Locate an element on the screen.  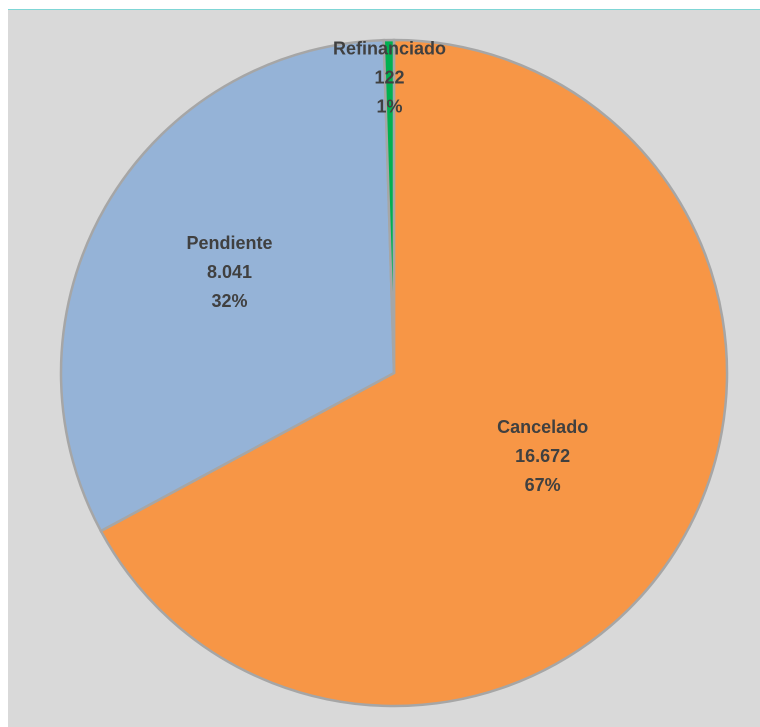
data-label-cancelado: Cancelado 16.672 67% is located at coordinates (542, 456).